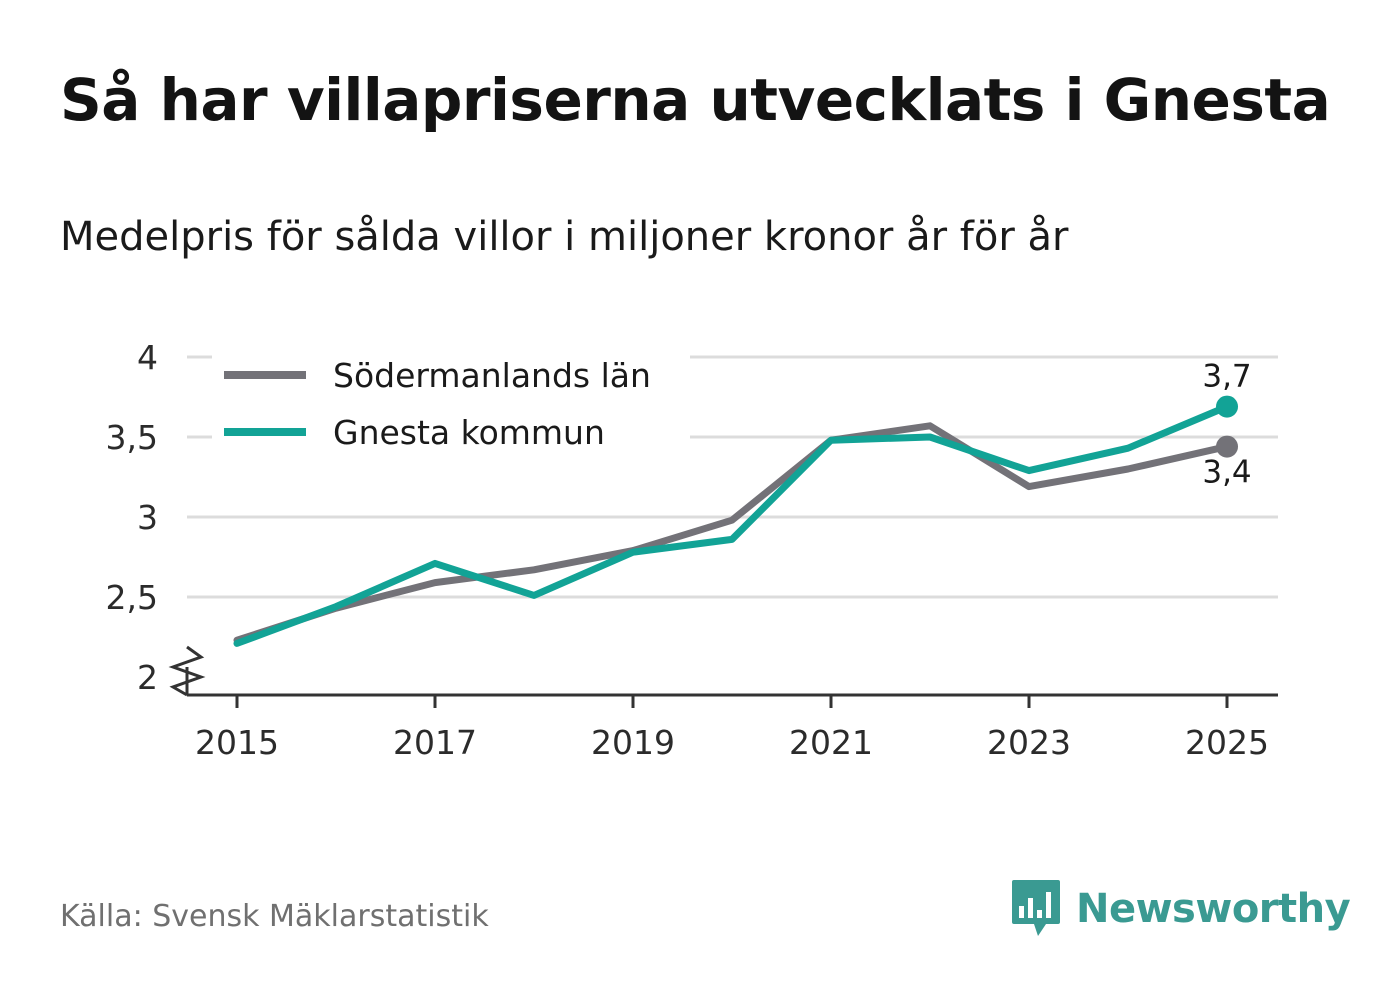  What do you see at coordinates (187, 671) in the screenshot?
I see `axis-break-icon` at bounding box center [187, 671].